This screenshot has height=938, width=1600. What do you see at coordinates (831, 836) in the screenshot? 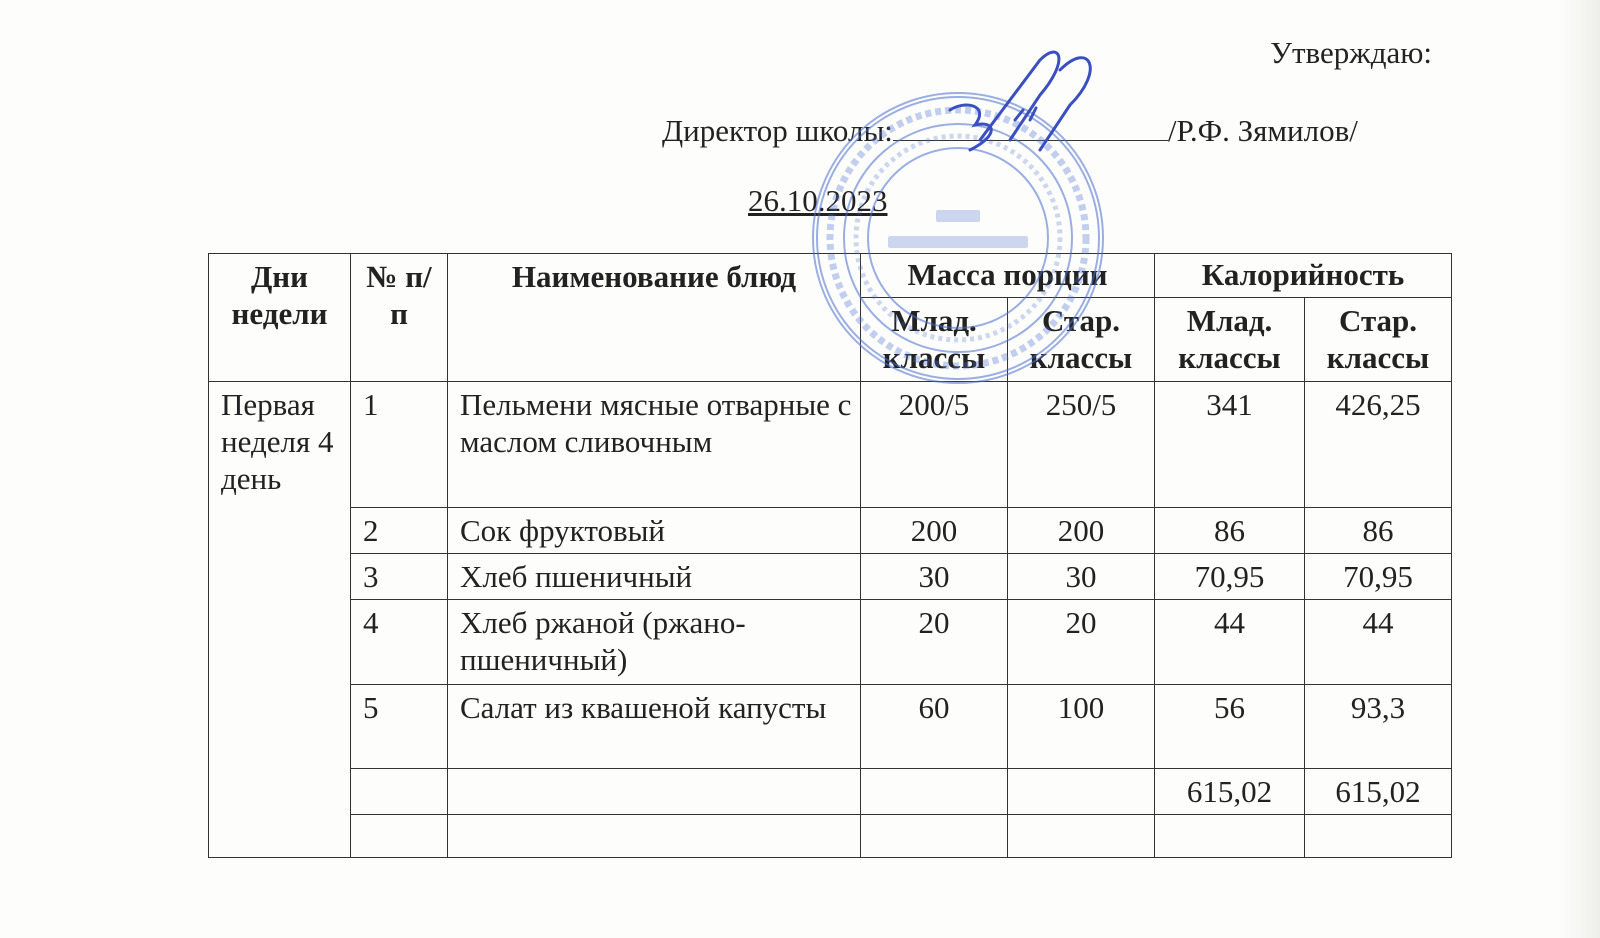
I see `empty-row` at bounding box center [831, 836].